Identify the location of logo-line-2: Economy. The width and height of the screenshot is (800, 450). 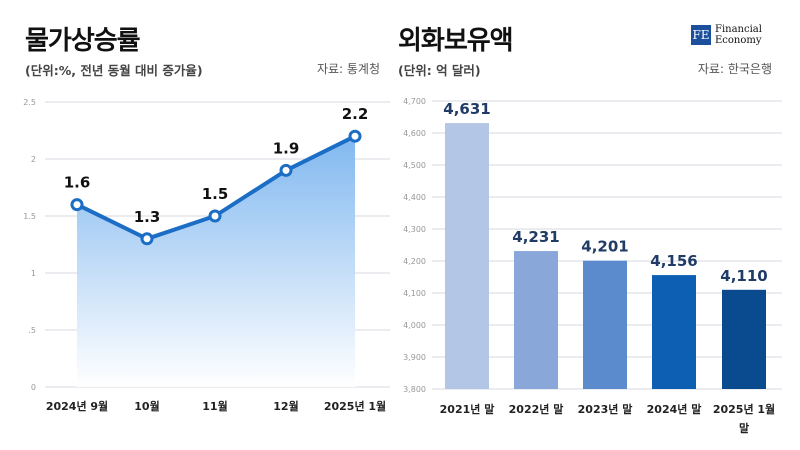
(738, 40).